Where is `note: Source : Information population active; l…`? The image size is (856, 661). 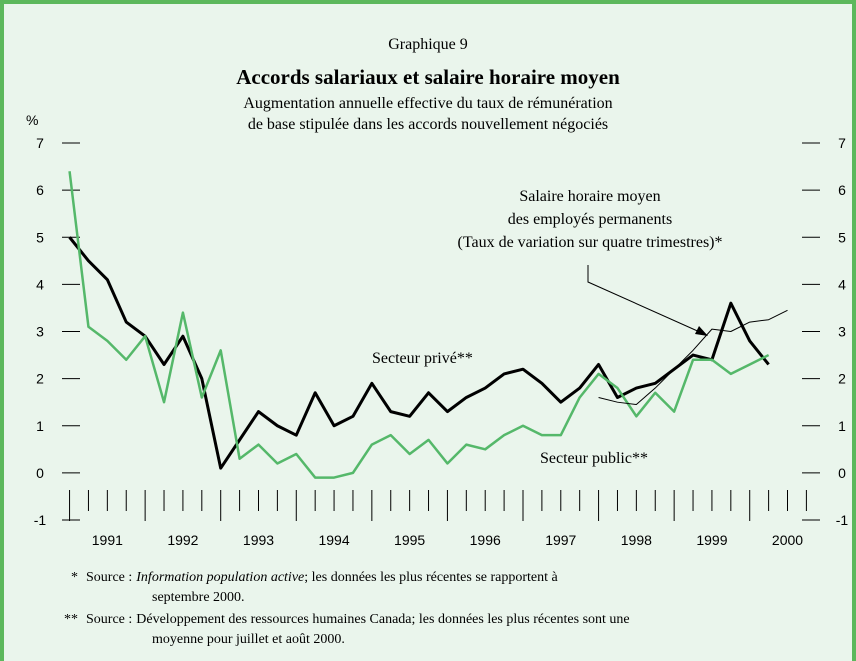 note: Source : Information population active; l… is located at coordinates (322, 577).